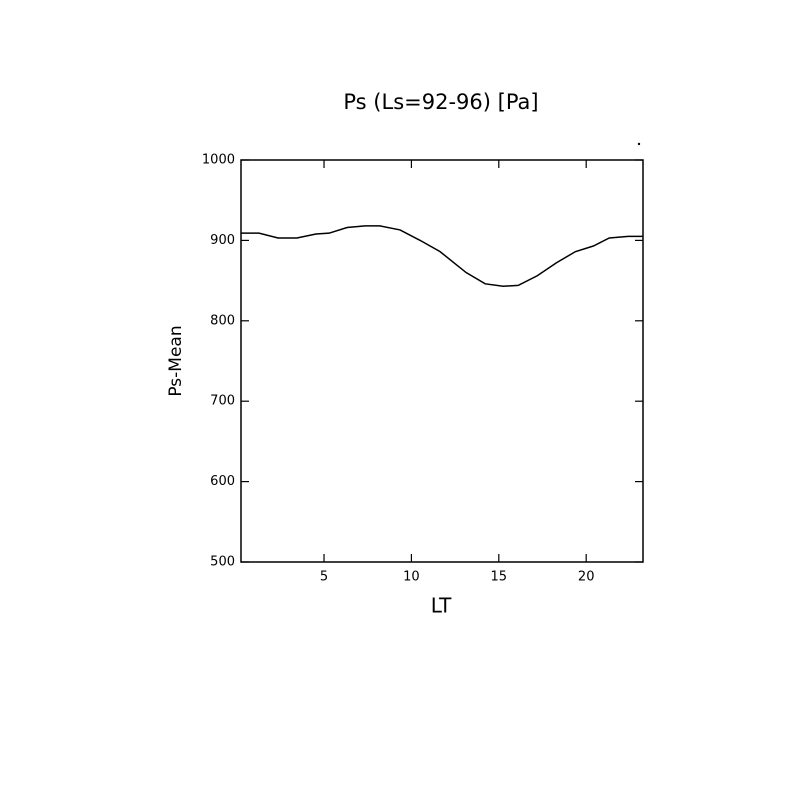  Describe the element at coordinates (442, 256) in the screenshot. I see `data-line` at that location.